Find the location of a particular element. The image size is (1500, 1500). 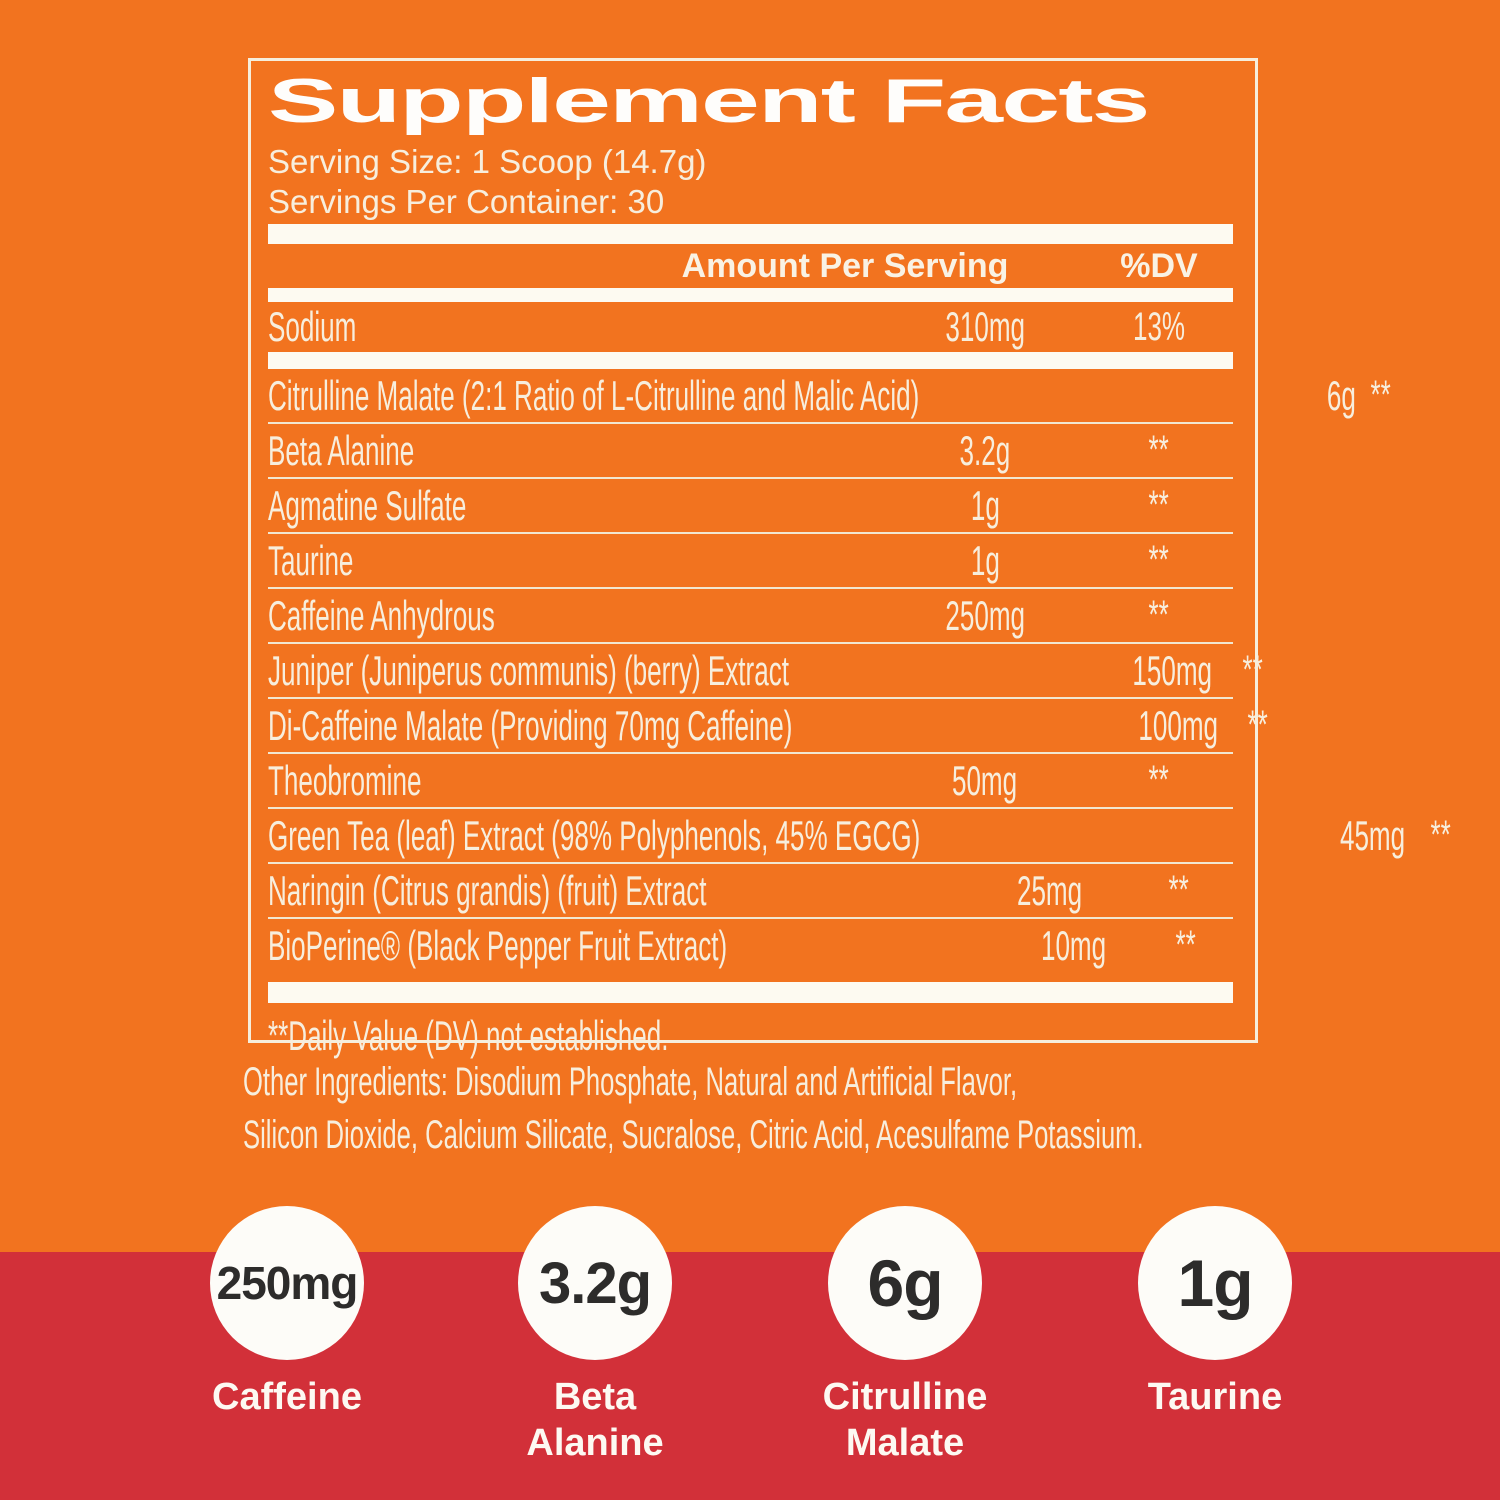

highlight-value: 6g is located at coordinates (905, 1283).